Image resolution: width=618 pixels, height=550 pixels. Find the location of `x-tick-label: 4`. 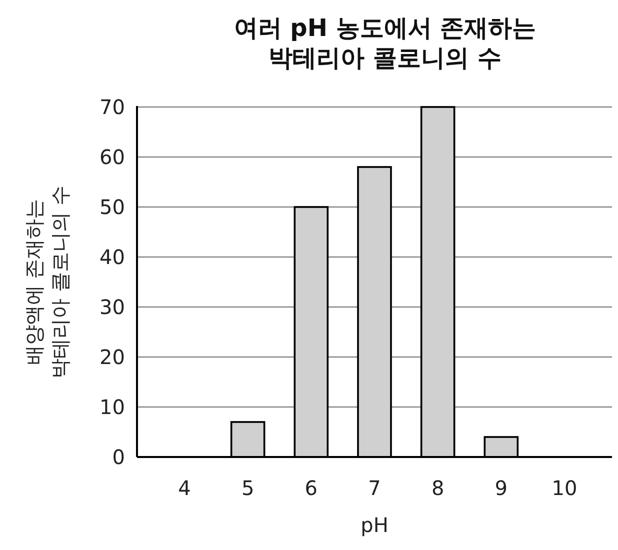

x-tick-label: 4 is located at coordinates (184, 488).